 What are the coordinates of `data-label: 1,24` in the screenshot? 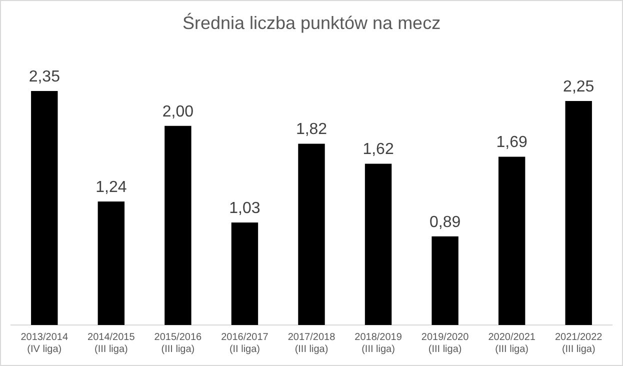 It's located at (111, 187).